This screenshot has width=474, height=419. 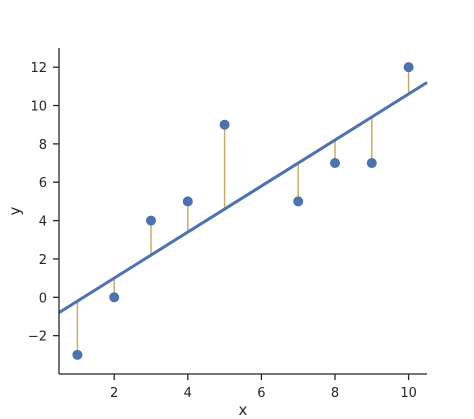 I want to click on x-ticks: 2 4 6 8 10, so click(x=263, y=387).